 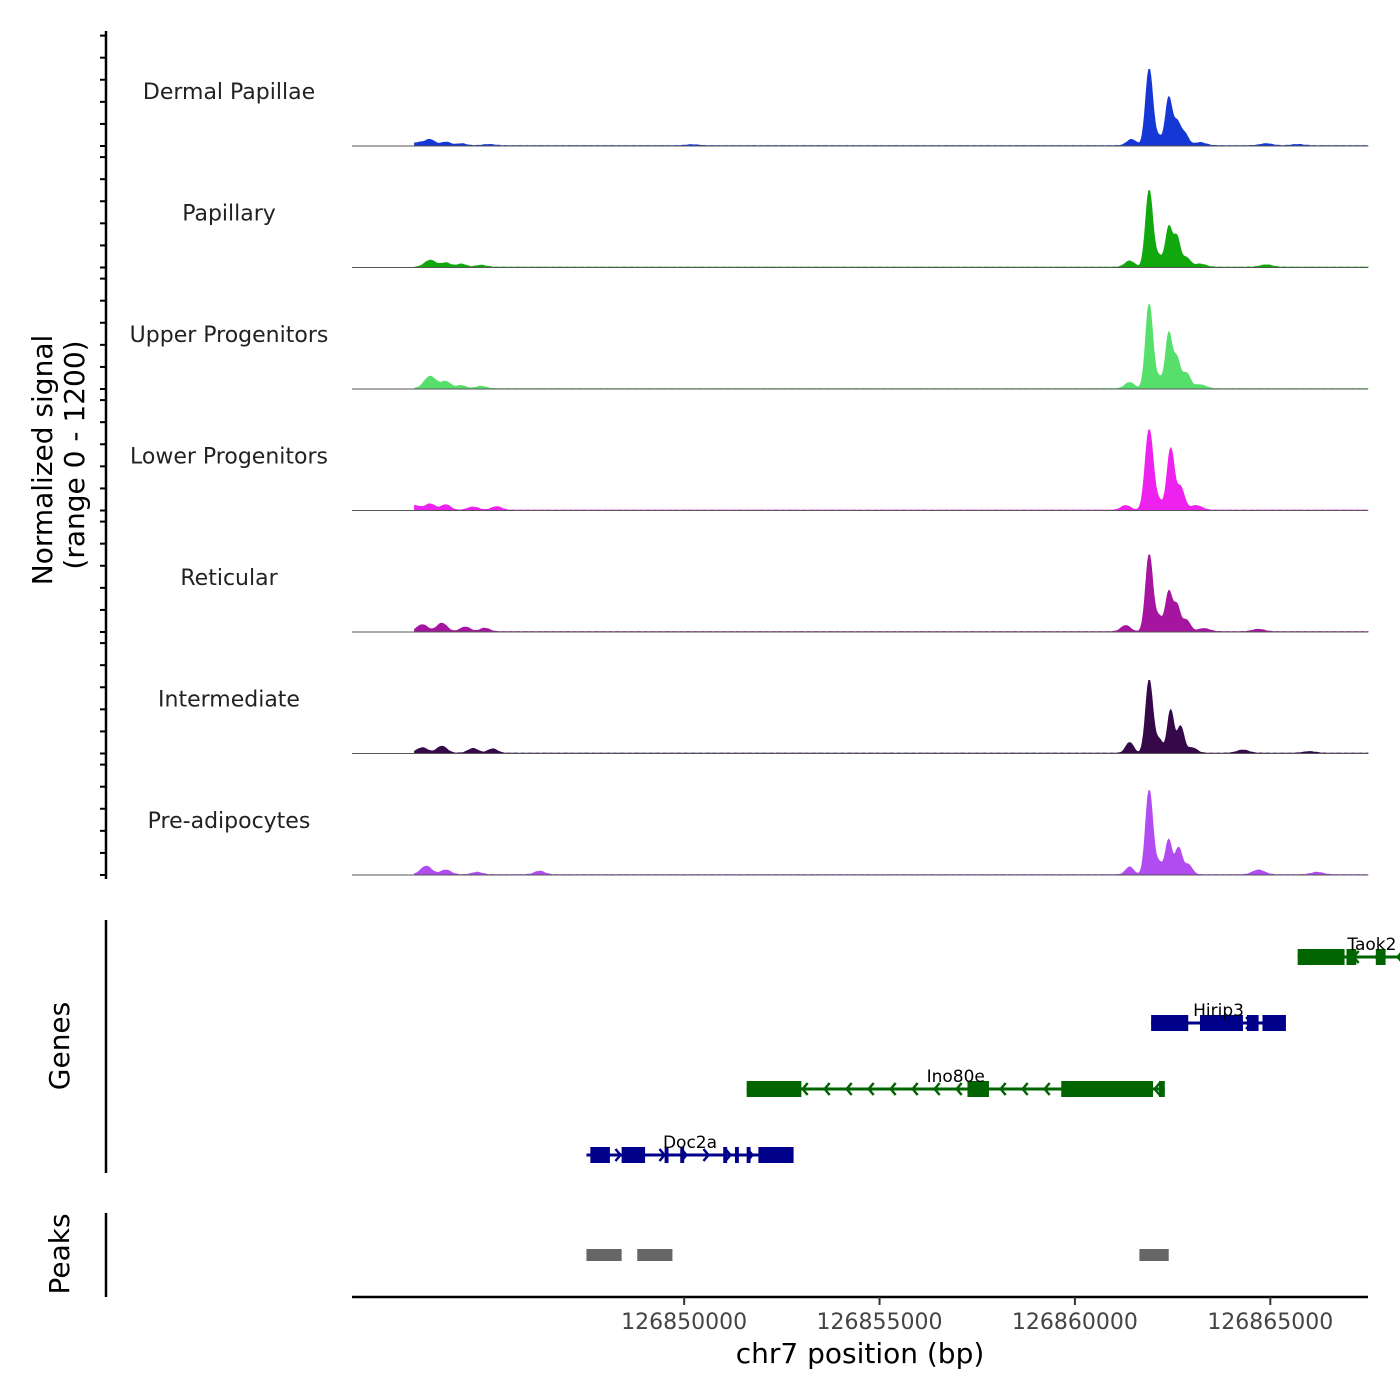 What do you see at coordinates (229, 214) in the screenshot?
I see `track-label: Papillary` at bounding box center [229, 214].